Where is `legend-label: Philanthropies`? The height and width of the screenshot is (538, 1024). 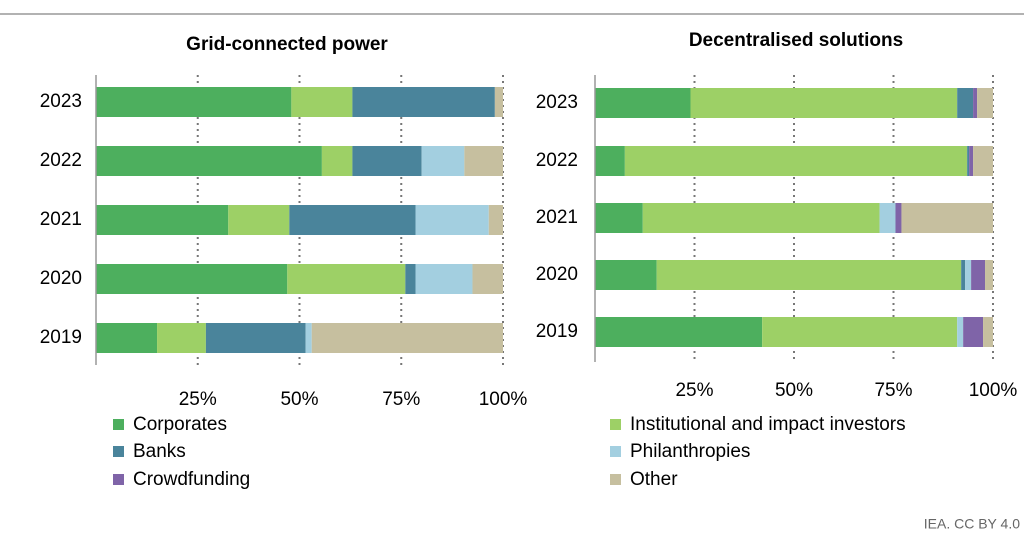 legend-label: Philanthropies is located at coordinates (690, 451).